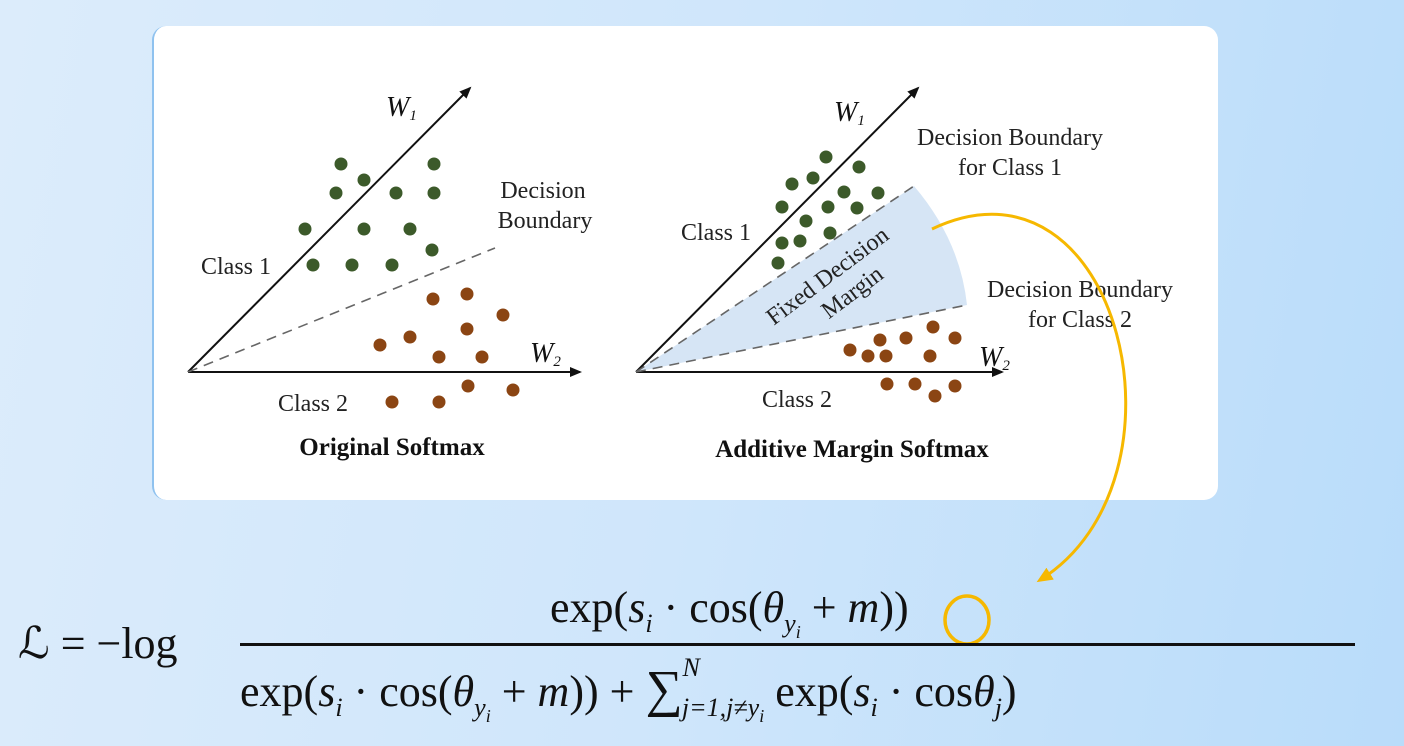 Image resolution: width=1404 pixels, height=746 pixels. Describe the element at coordinates (801, 338) in the screenshot. I see `boundary-class2-line` at that location.